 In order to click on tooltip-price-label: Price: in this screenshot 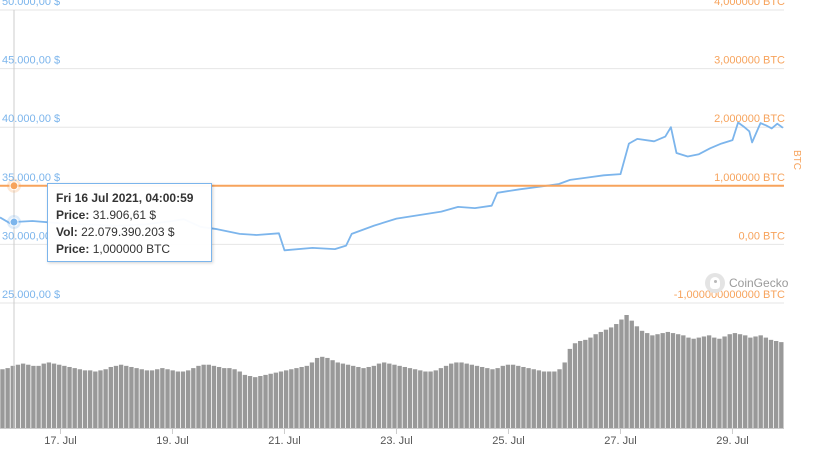, I will do `click(73, 215)`.